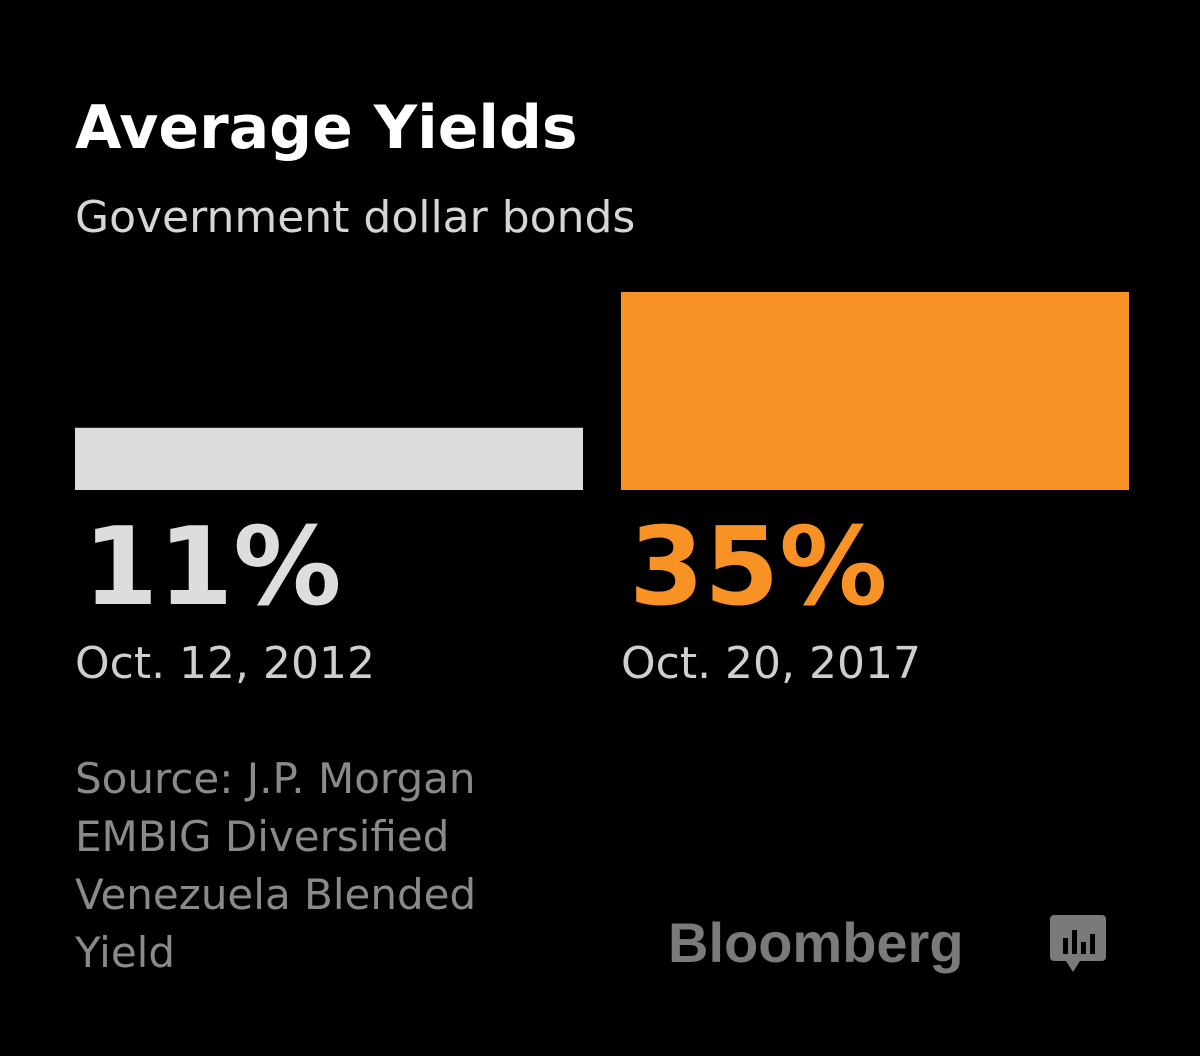 This screenshot has height=1056, width=1200. I want to click on source-line: Venezuela Blended, so click(275, 894).